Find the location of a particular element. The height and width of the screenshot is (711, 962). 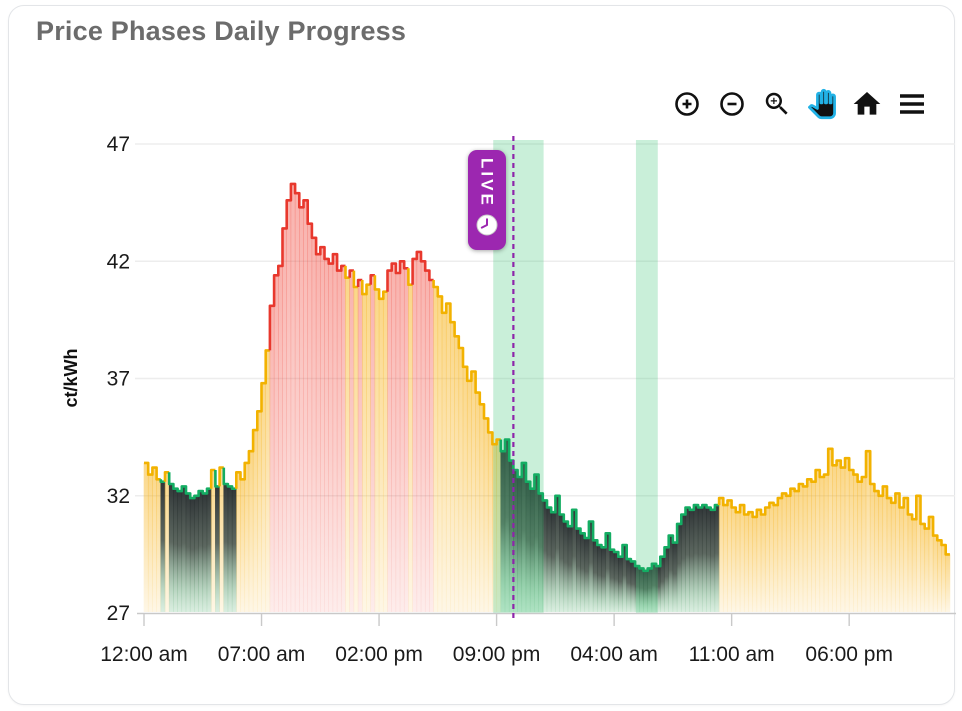

pan-button is located at coordinates (822, 104).